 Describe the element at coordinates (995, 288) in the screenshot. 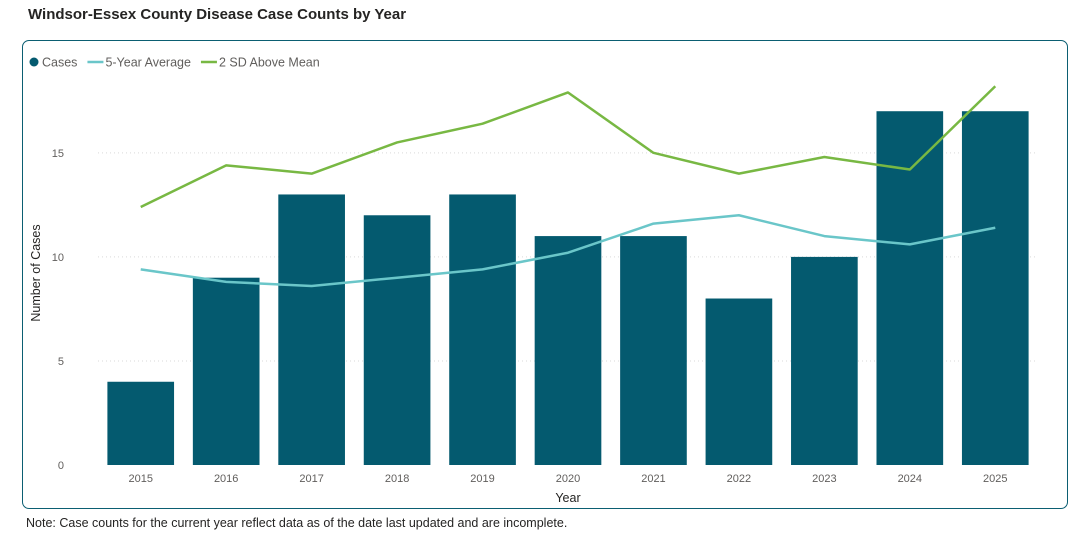

I see `bar-2025` at that location.